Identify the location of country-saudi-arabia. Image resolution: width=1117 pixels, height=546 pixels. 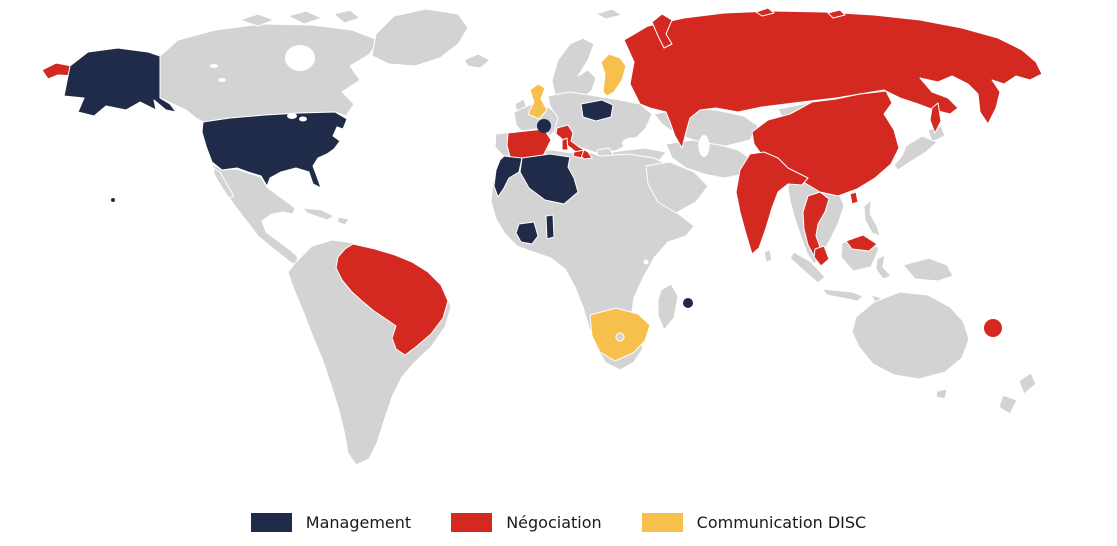
(677, 187).